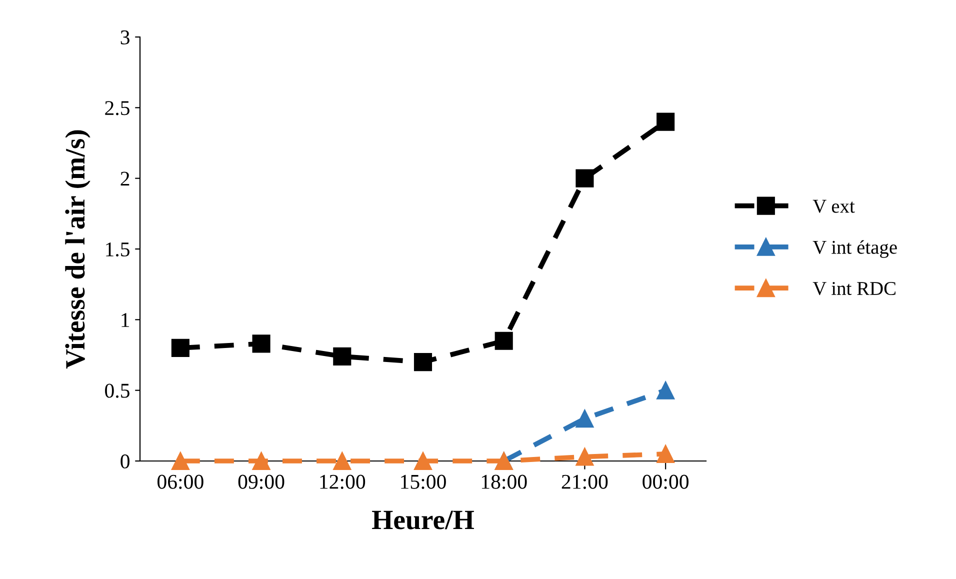 The width and height of the screenshot is (956, 579). I want to click on y-tick-label: 0, so click(125, 461).